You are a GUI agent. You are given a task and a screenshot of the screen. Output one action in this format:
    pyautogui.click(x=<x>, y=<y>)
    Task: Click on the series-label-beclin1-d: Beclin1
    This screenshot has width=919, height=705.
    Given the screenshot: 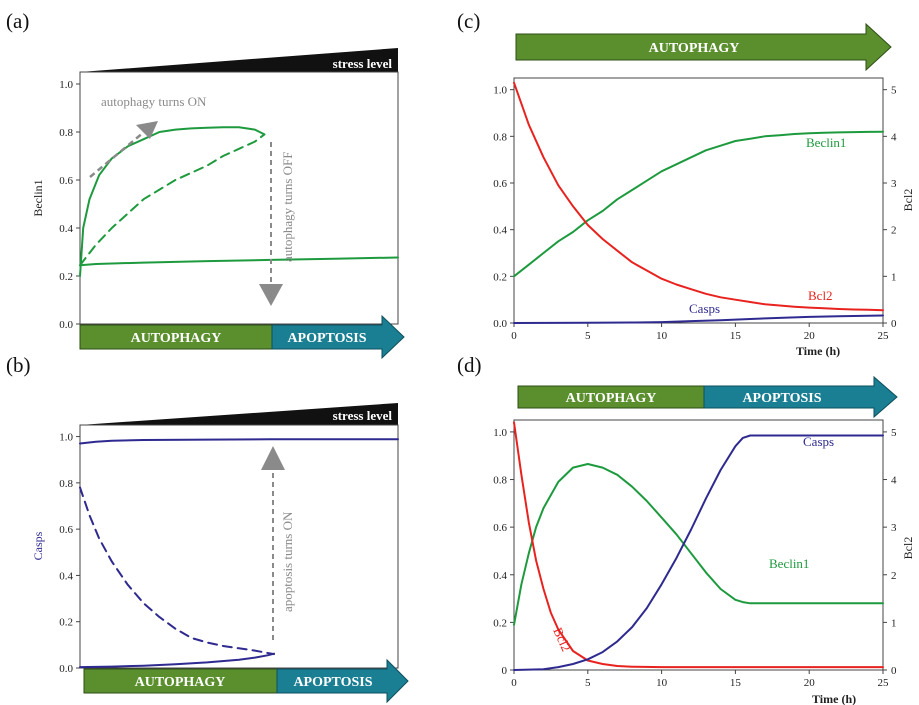 What is the action you would take?
    pyautogui.click(x=789, y=563)
    